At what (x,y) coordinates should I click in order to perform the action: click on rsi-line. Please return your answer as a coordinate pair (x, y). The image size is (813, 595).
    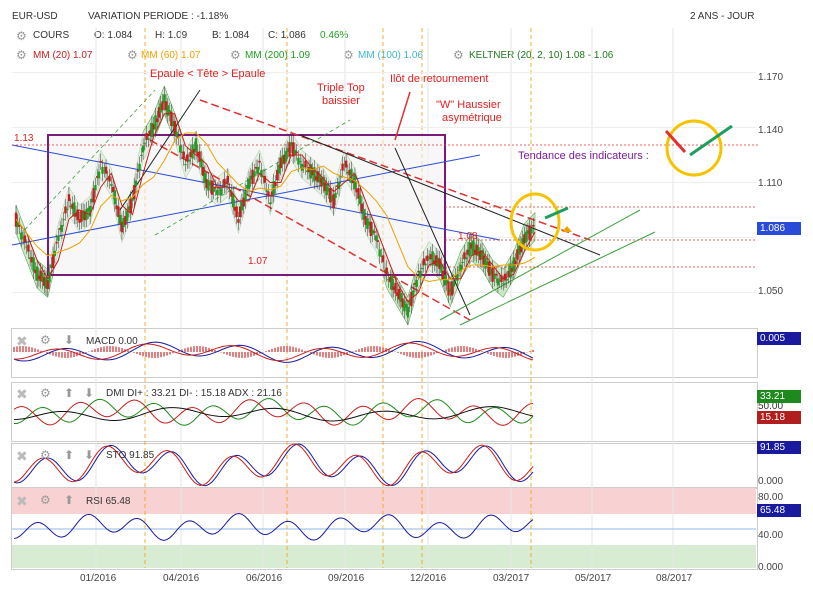
    Looking at the image, I should click on (273, 527).